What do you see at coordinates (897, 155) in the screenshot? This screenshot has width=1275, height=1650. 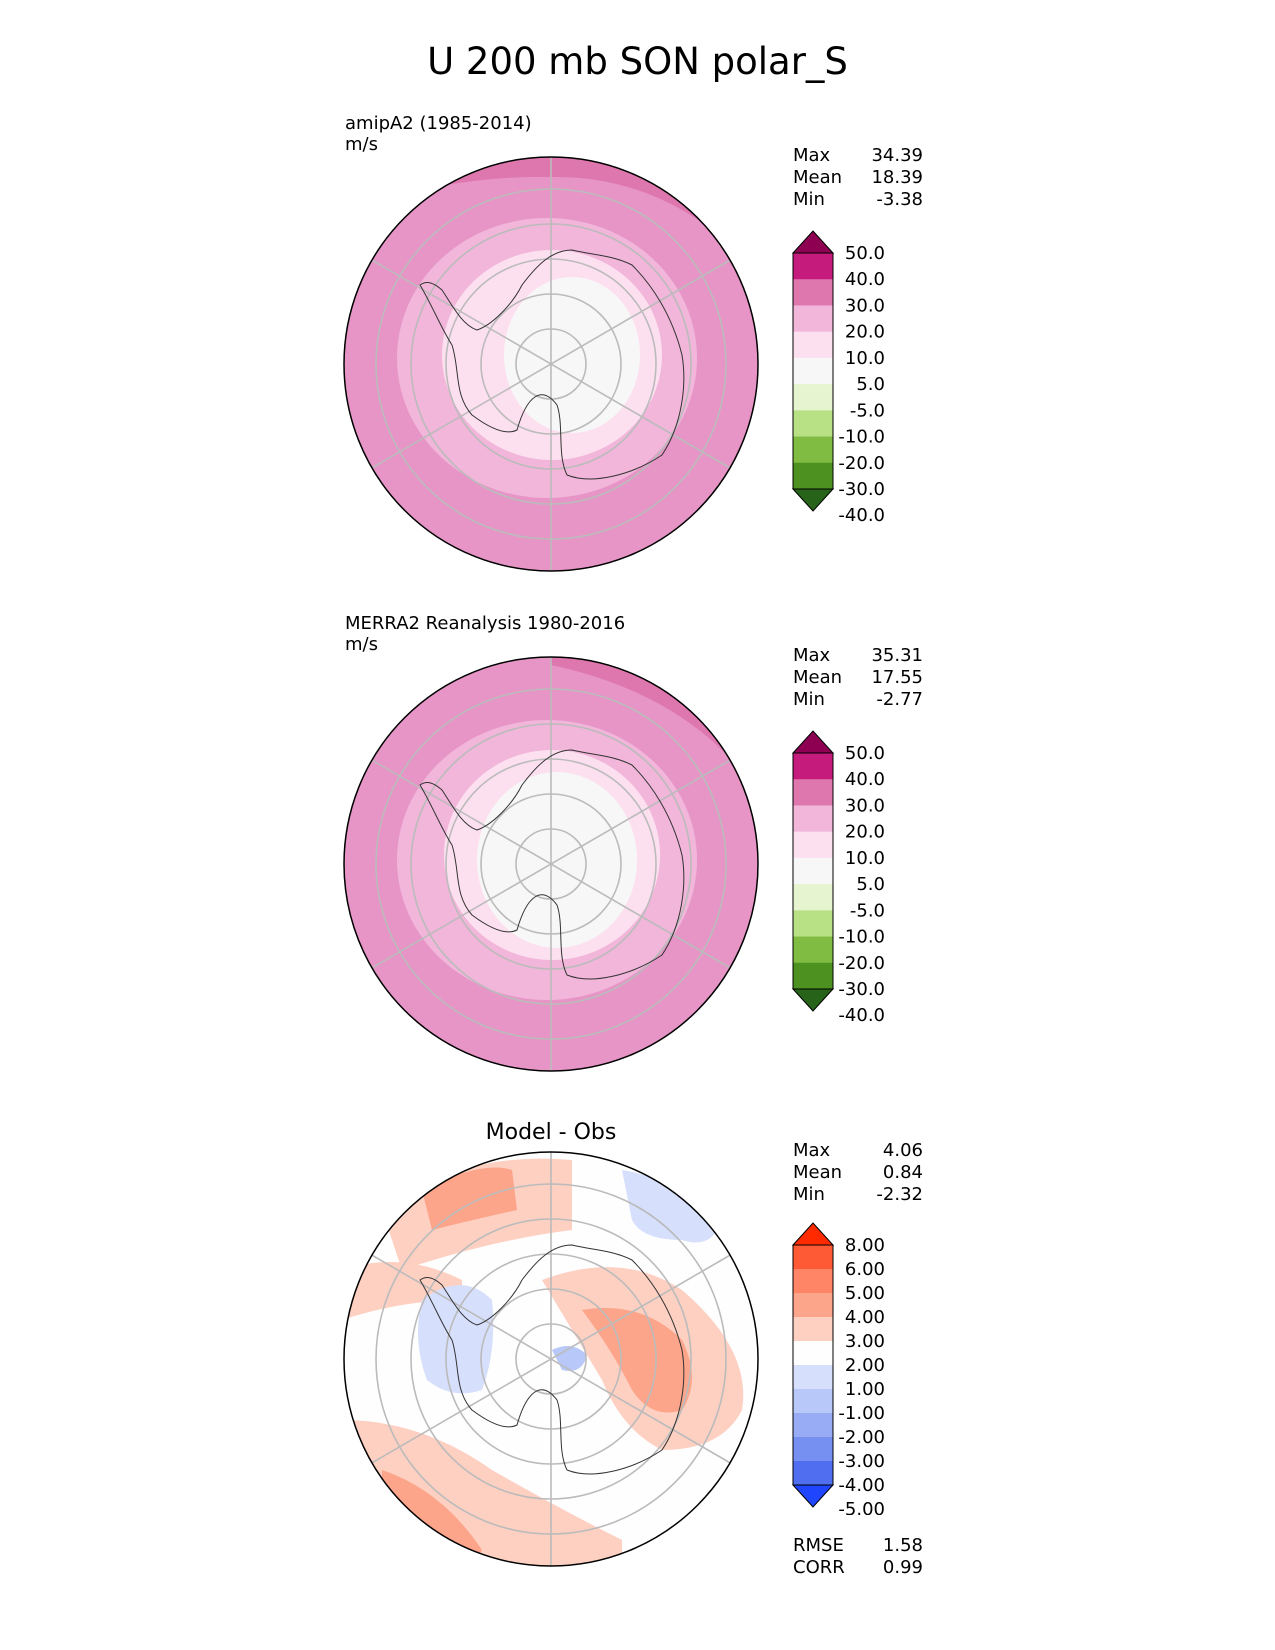 I see `max-value: 34.39` at bounding box center [897, 155].